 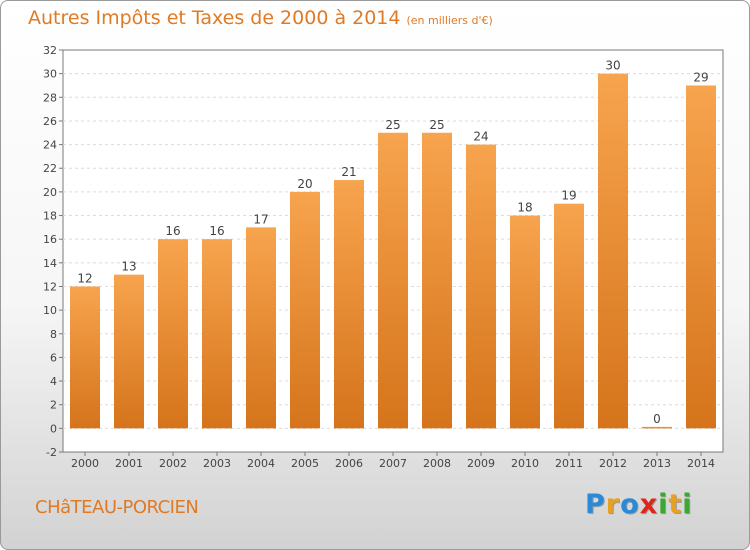 I want to click on x-tick-label: 2007, so click(x=393, y=463).